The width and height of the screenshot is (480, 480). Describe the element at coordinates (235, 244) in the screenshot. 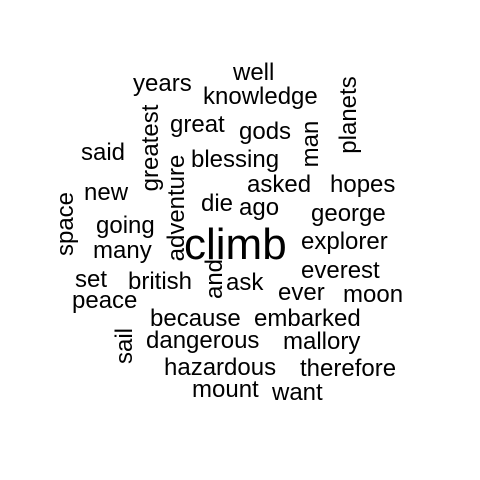

I see `word-climb: climb` at that location.